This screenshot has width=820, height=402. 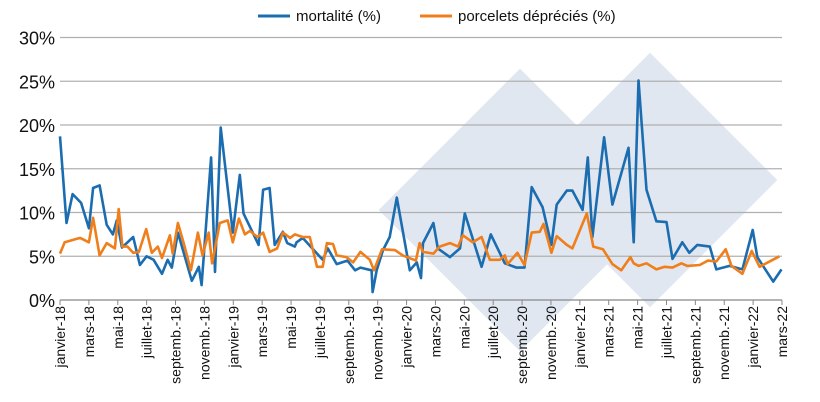 I want to click on x-tick-label: mai-18, so click(x=118, y=327).